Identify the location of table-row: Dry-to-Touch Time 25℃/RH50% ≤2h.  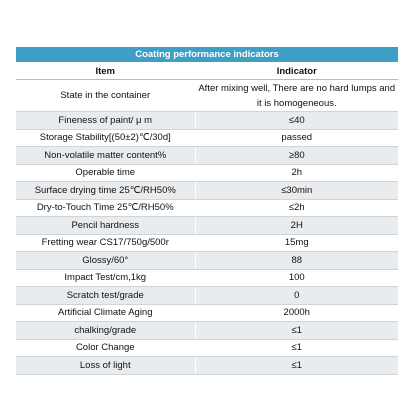
(207, 208).